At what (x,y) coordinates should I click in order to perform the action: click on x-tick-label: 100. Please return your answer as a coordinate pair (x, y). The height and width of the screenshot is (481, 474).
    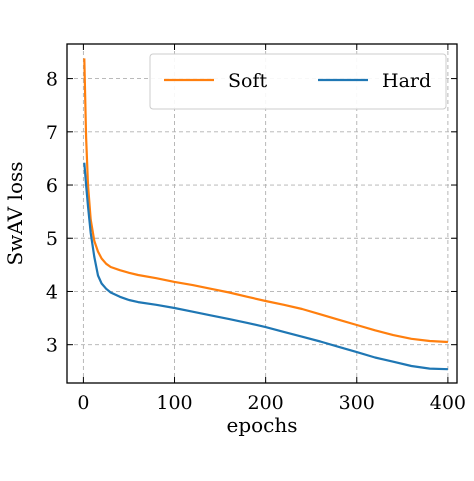
    Looking at the image, I should click on (174, 403).